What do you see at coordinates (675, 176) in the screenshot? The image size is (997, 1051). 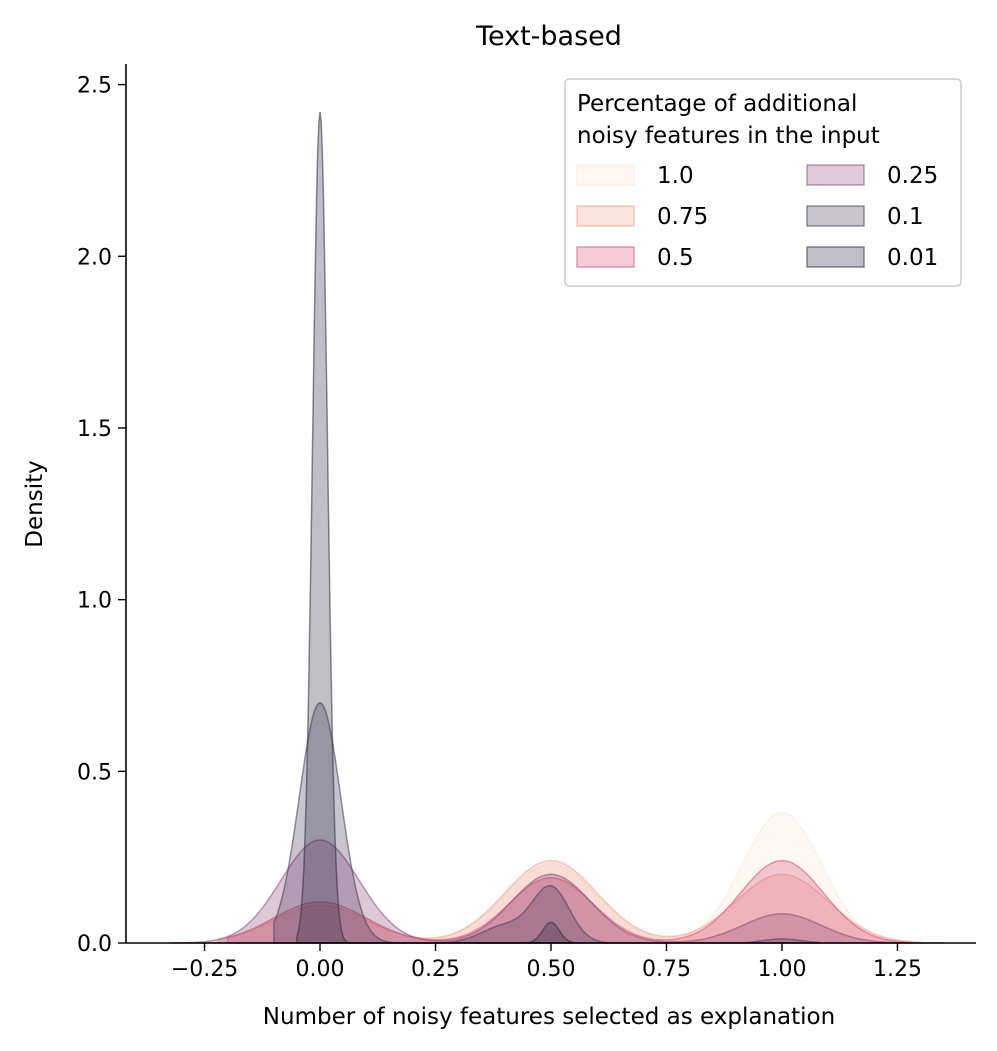 I see `legend-label: 1.0` at bounding box center [675, 176].